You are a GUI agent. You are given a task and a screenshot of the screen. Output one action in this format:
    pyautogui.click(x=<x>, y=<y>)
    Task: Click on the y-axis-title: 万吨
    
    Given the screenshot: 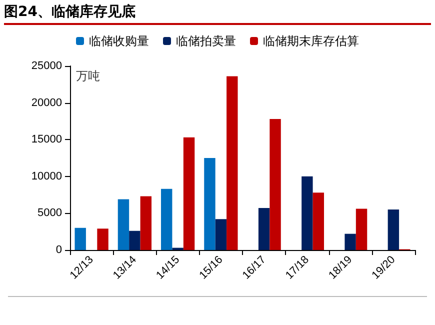 What is the action you would take?
    pyautogui.click(x=88, y=76)
    